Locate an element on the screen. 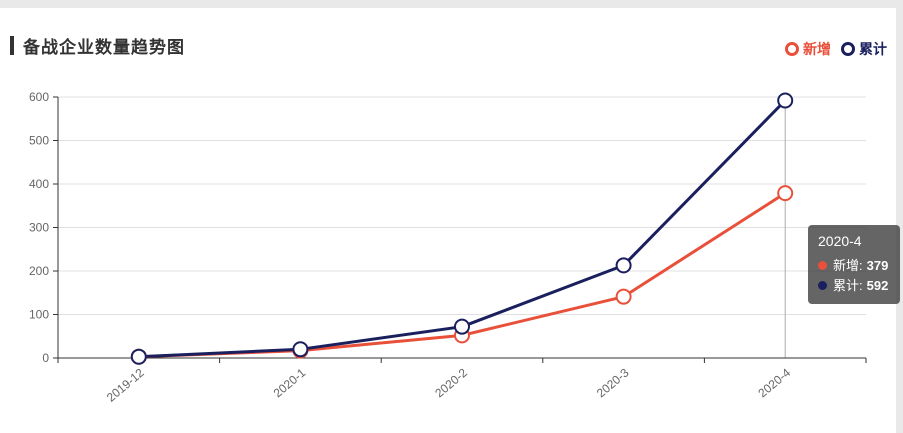 The height and width of the screenshot is (433, 903). legend-label: 新增 is located at coordinates (817, 49).